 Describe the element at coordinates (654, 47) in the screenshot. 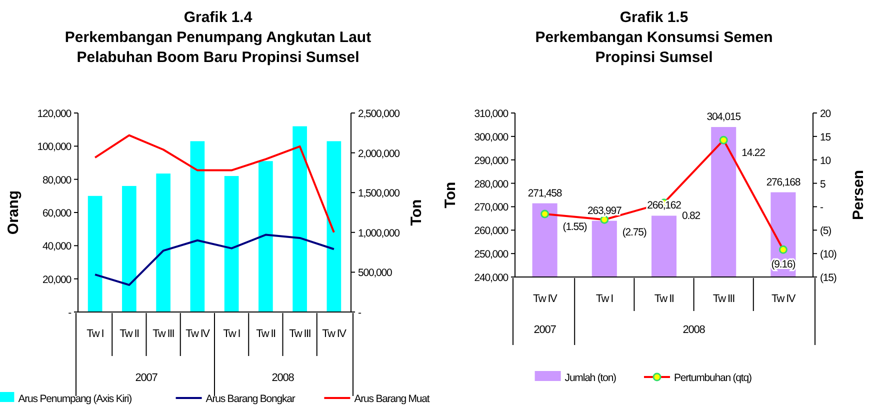

I see `chart-subtitle: Perkembangan Konsumsi Semen Propinsi Sumsel` at that location.